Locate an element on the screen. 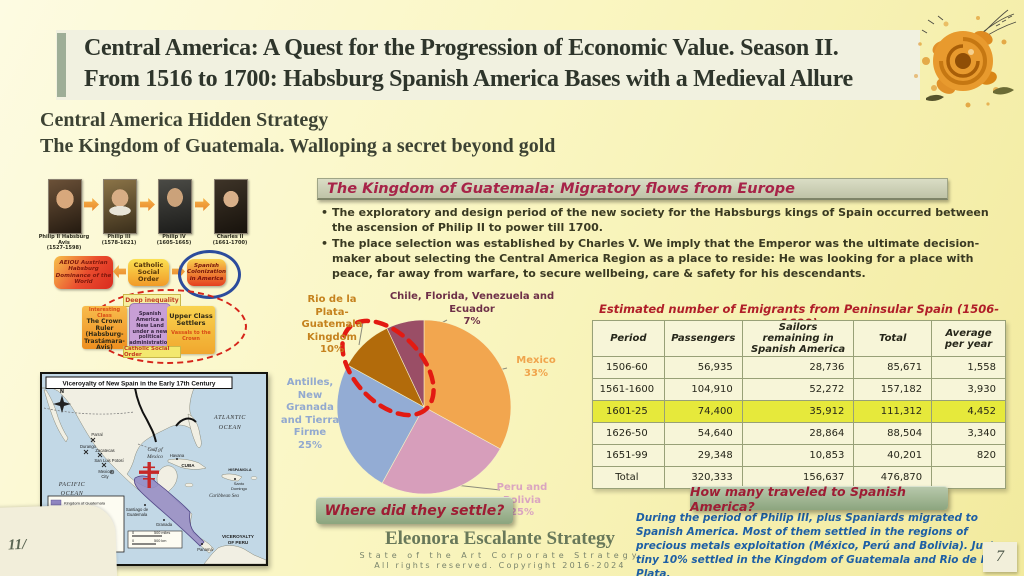 The height and width of the screenshot is (576, 1024). cell: 54,640 is located at coordinates (703, 433).